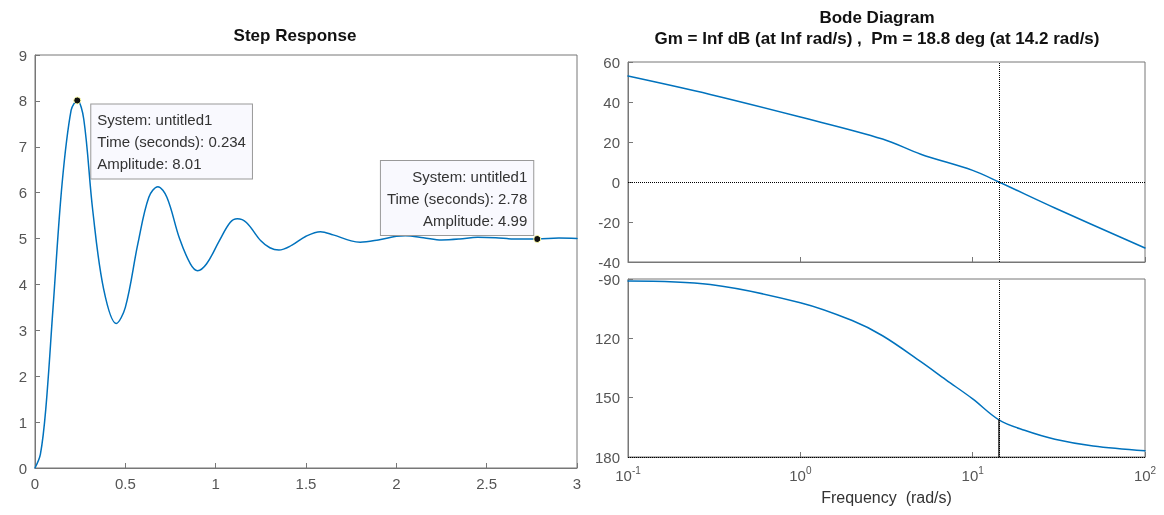  What do you see at coordinates (457, 198) in the screenshot?
I see `annotation: System: untitled1 Time (seconds): 2.78 Amplitude: 4.99` at bounding box center [457, 198].